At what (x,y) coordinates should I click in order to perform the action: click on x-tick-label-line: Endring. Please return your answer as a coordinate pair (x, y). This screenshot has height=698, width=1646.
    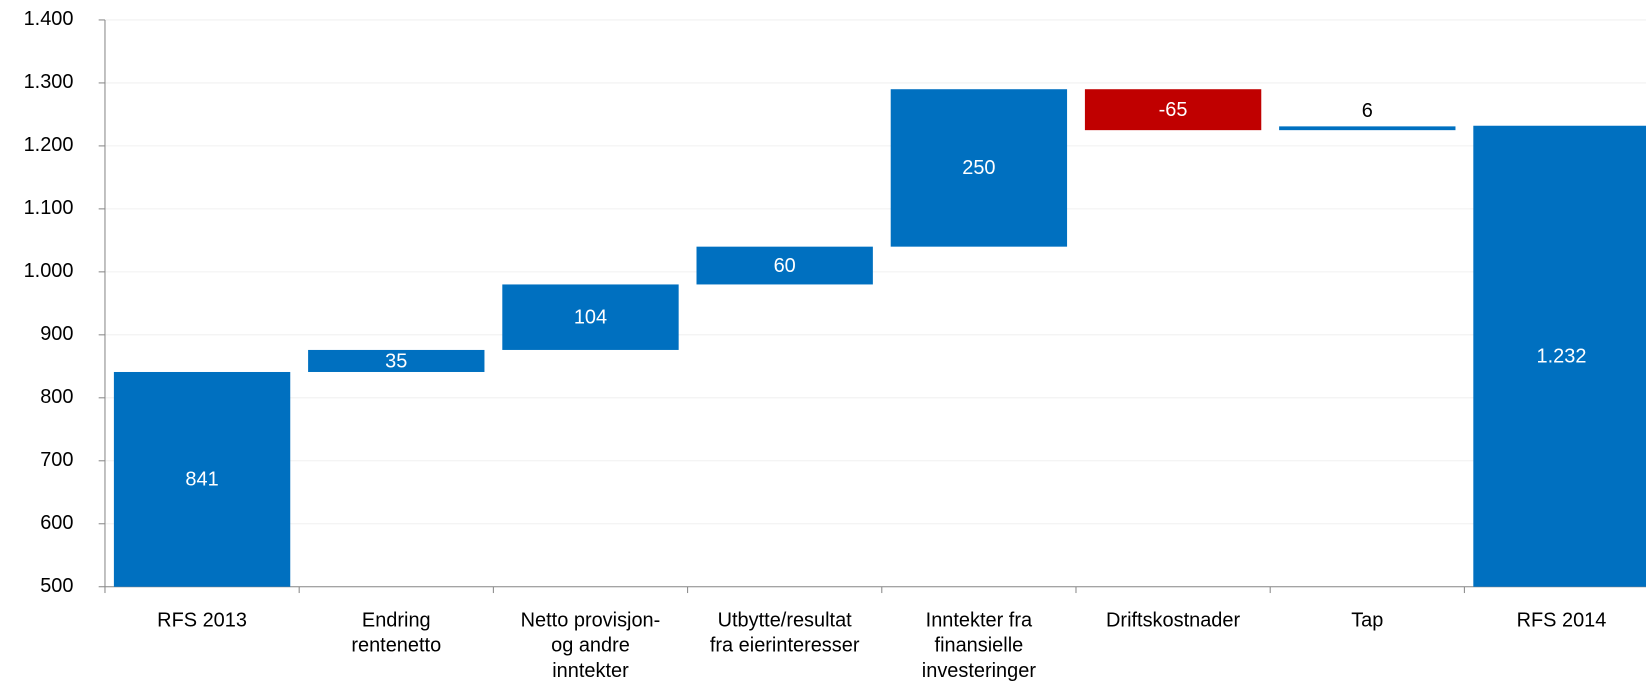
    Looking at the image, I should click on (396, 621).